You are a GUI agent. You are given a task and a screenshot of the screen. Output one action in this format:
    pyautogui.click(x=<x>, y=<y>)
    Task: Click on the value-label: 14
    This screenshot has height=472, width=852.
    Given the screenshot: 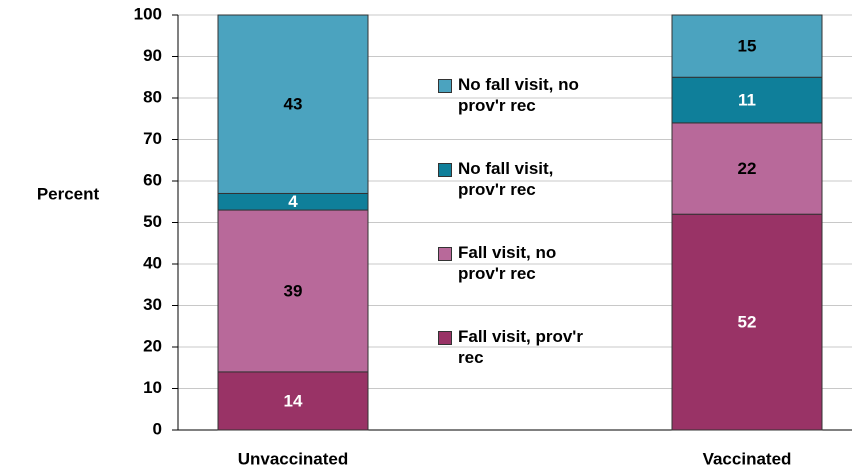 What is the action you would take?
    pyautogui.click(x=293, y=400)
    